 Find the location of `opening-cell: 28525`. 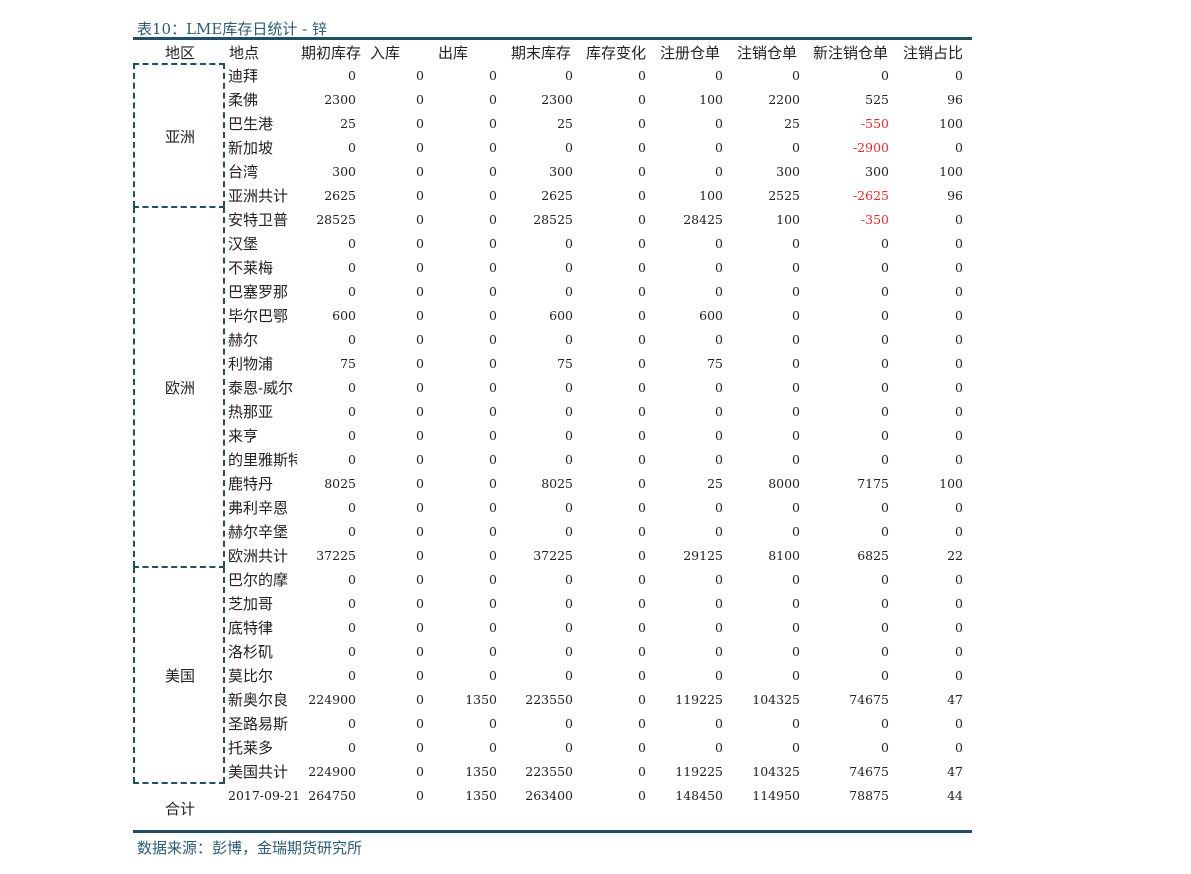

opening-cell: 28525 is located at coordinates (336, 219).